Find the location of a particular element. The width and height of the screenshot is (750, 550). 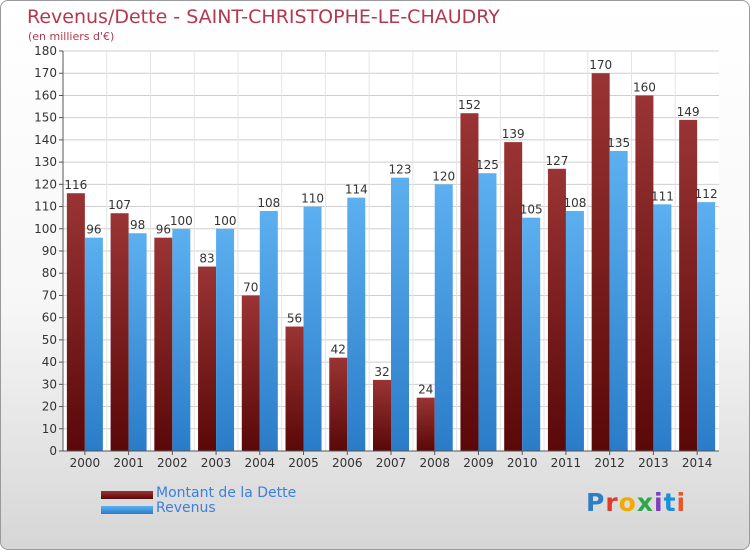

bar-debt-2000 is located at coordinates (75, 322).